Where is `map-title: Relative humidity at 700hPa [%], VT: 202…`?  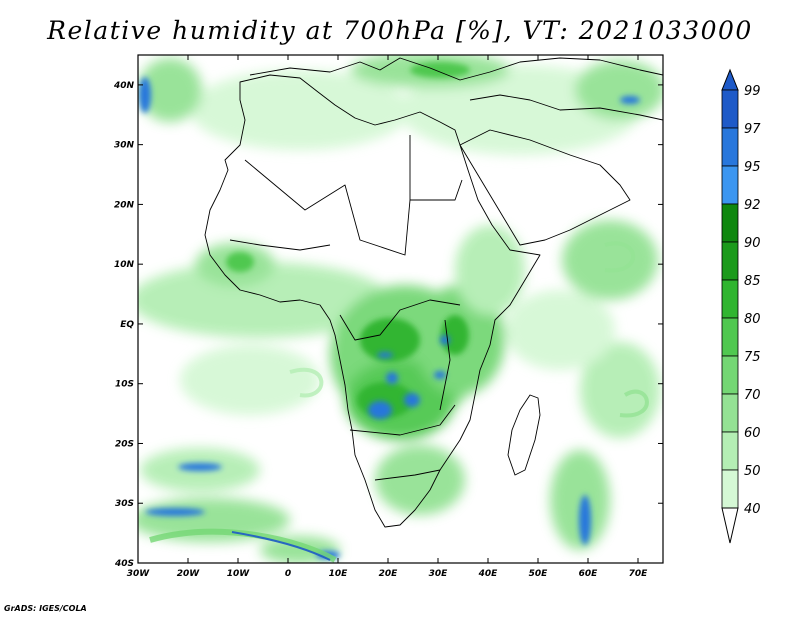 map-title: Relative humidity at 700hPa [%], VT: 202… is located at coordinates (400, 30).